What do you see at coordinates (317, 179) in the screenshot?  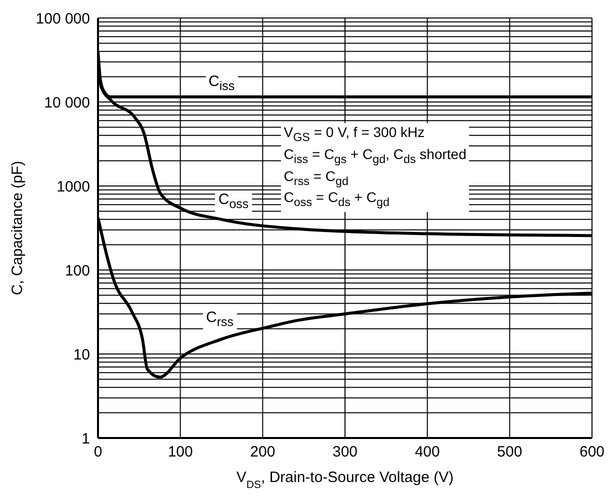 I see `annotation: C$_{rss}$ = C$_{gd}$` at bounding box center [317, 179].